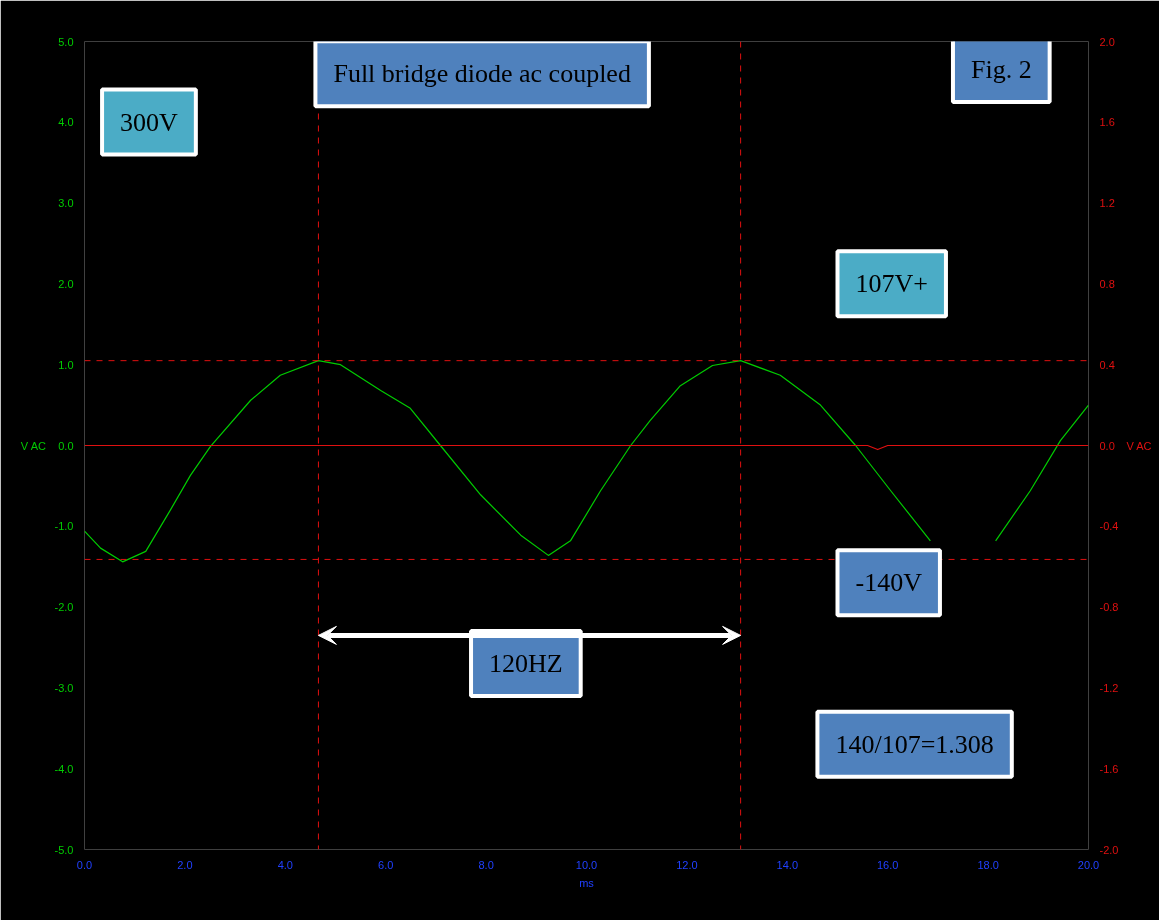  What do you see at coordinates (889, 583) in the screenshot?
I see `annotation: -140V` at bounding box center [889, 583].